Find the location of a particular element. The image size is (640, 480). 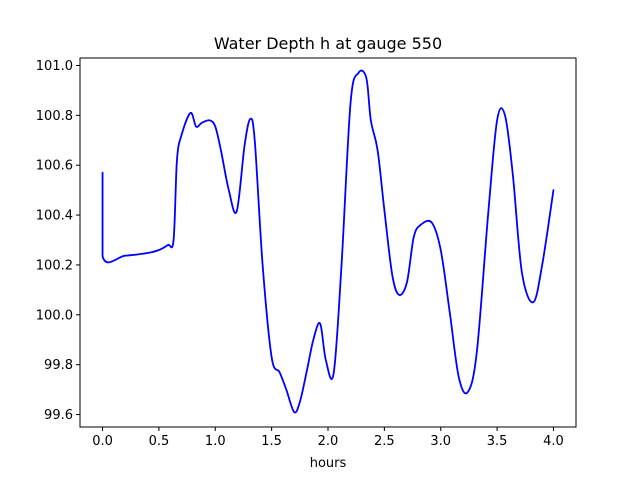

x-tick-label: 2.5 is located at coordinates (384, 441).